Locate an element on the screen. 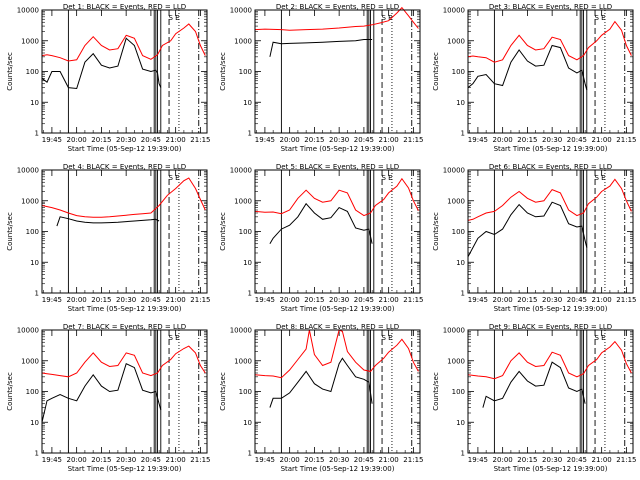 The height and width of the screenshot is (480, 640). panel-title: Det 7: BLACK = Events, RED = LLD is located at coordinates (124, 327).